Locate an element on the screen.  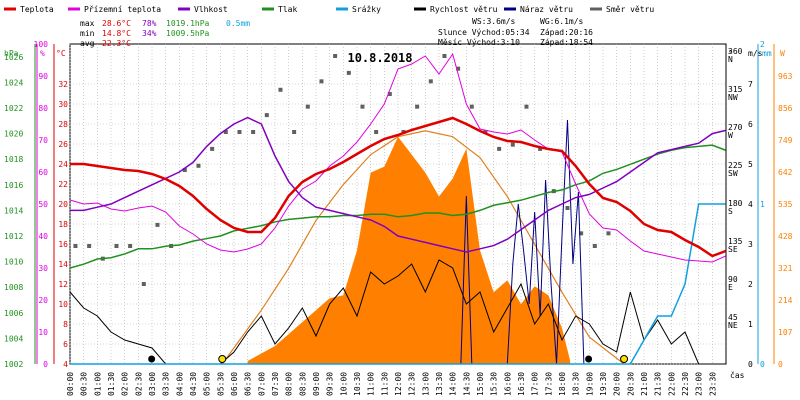
wind-dir-tick: 315 is located at coordinates (735, 89).